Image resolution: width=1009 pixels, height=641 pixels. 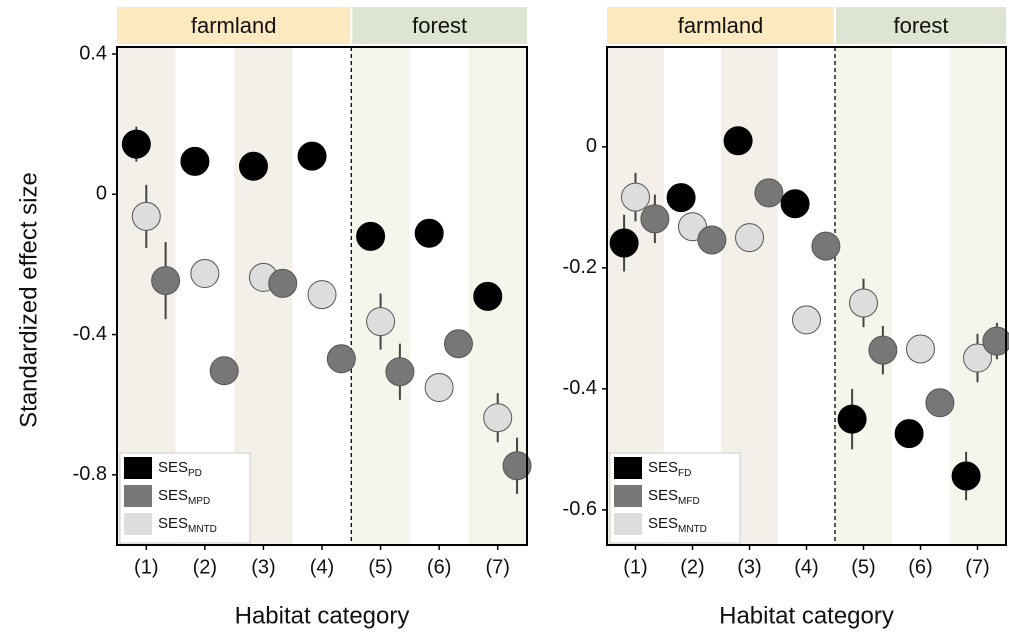 I want to click on y-tick-label: 0.4, so click(x=93, y=53).